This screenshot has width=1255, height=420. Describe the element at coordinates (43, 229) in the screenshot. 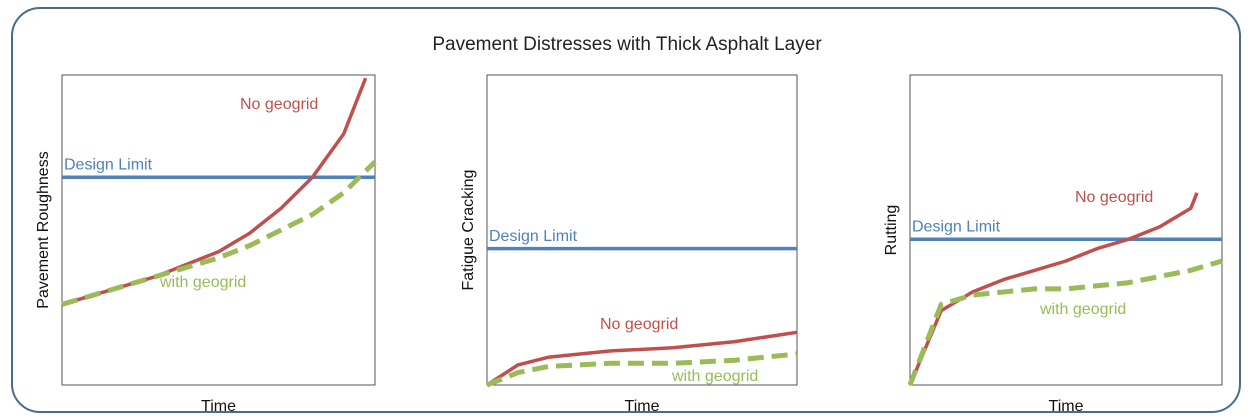

I see `y-axis-label: Pavement Roughness` at that location.